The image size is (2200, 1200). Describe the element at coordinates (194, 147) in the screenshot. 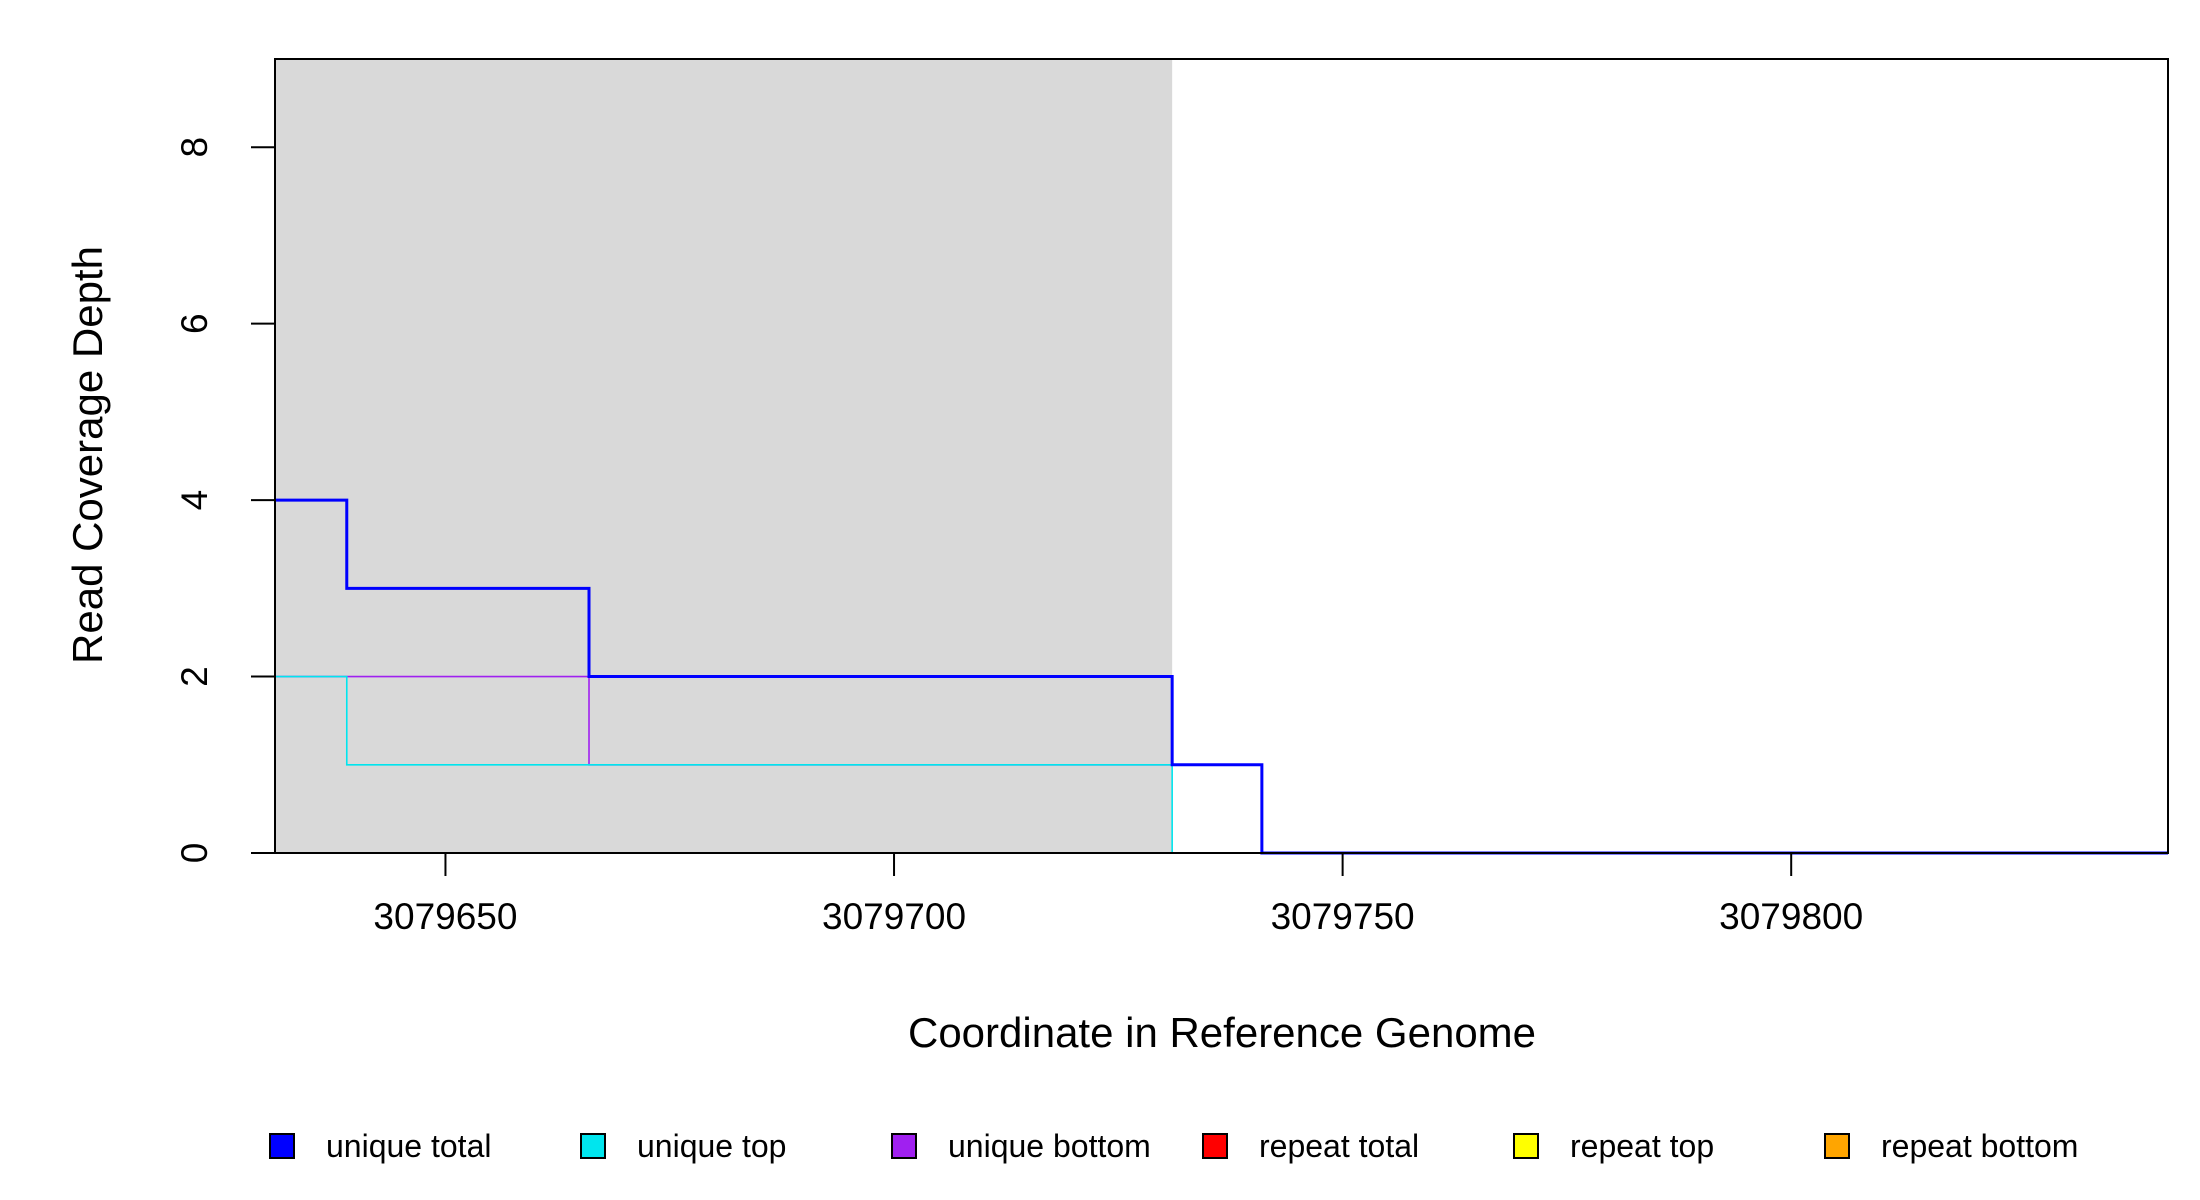

I see `y-tick-label: 8` at that location.